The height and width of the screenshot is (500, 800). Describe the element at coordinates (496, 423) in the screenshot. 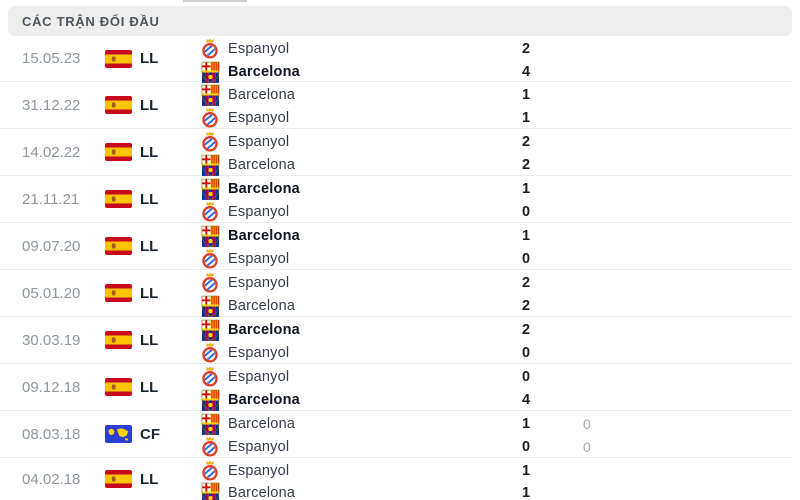

I see `home-team-line: Barcelona 1 0` at that location.